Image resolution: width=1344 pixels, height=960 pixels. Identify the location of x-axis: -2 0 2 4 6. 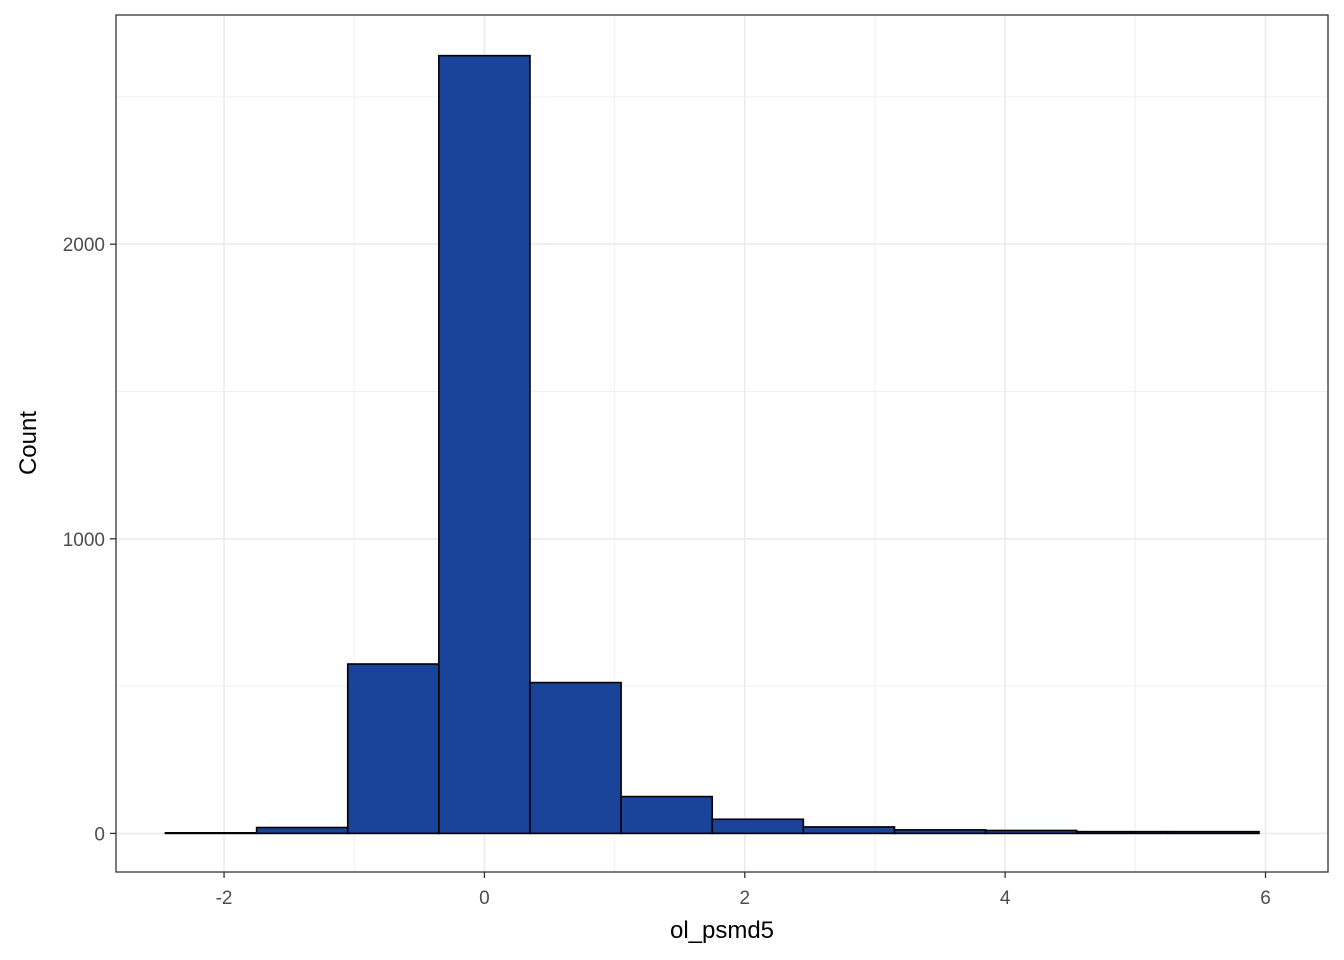
(743, 890).